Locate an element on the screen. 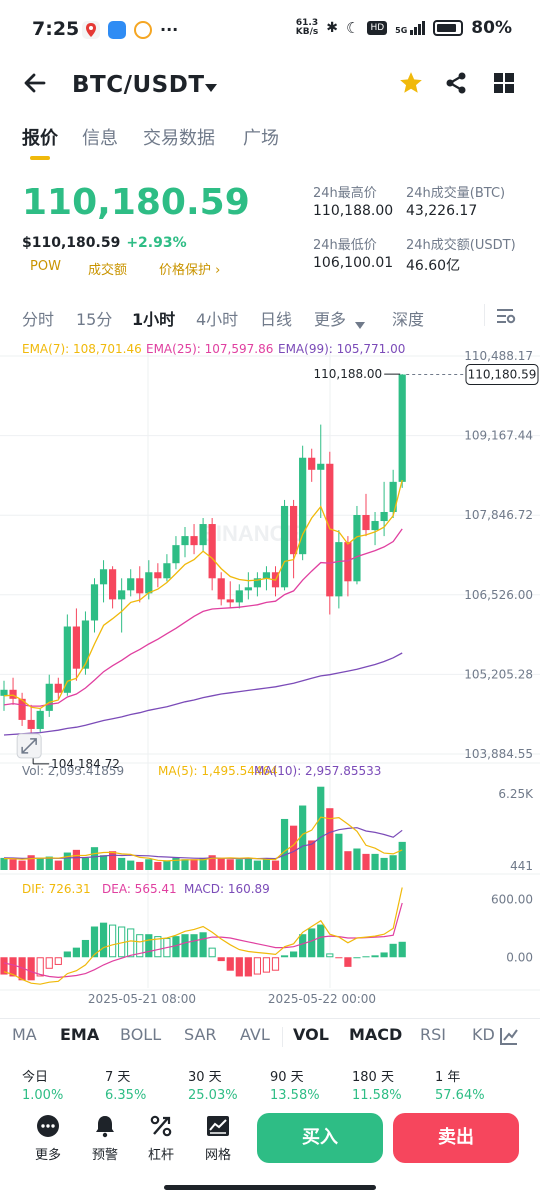  tf-1h: 1小时 is located at coordinates (154, 319).